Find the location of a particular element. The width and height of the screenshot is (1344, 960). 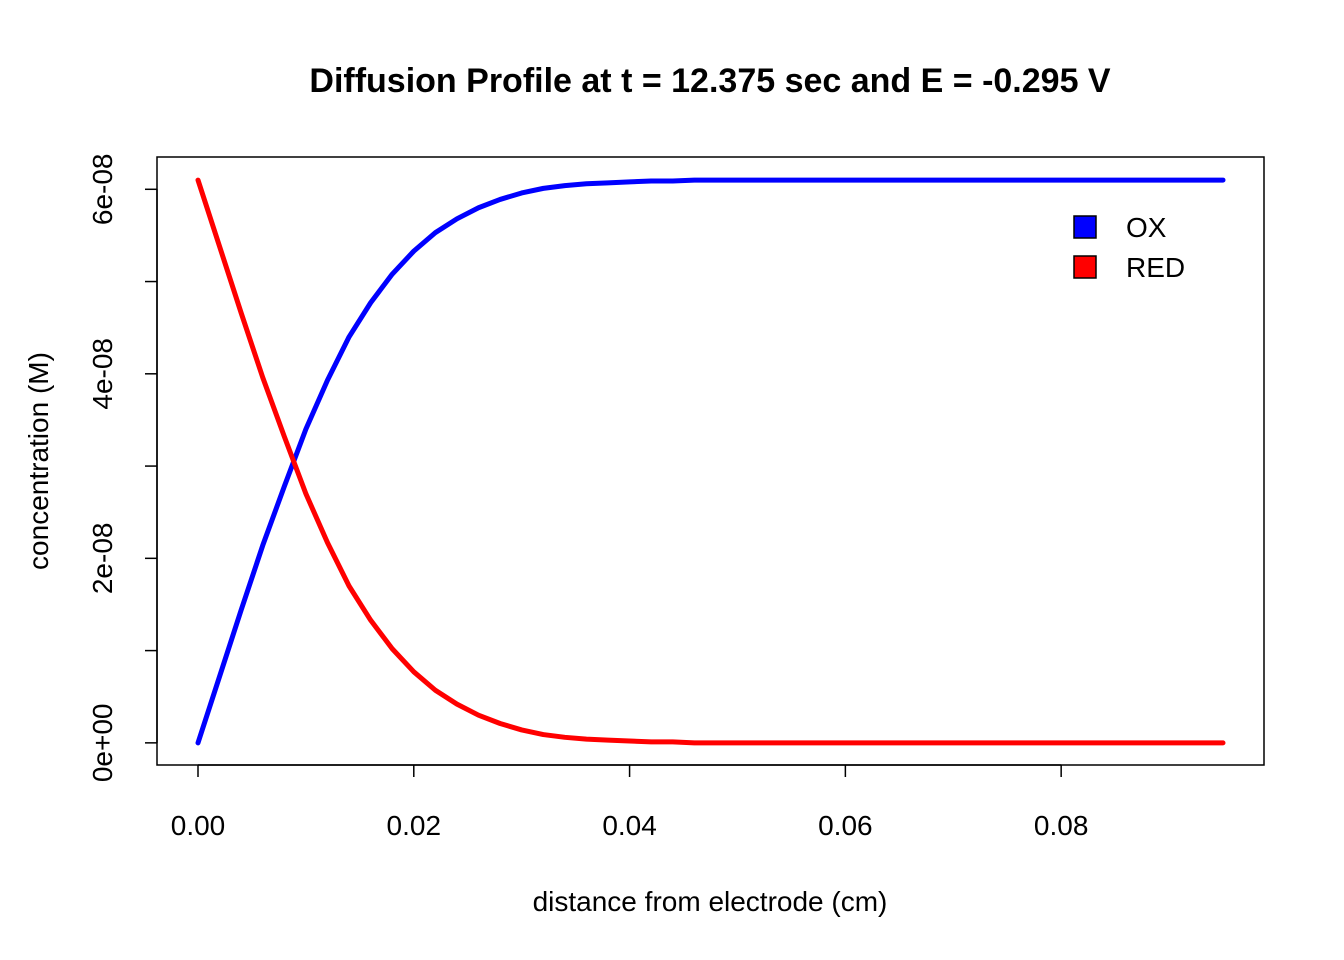

legend: OX RED is located at coordinates (1129, 247).